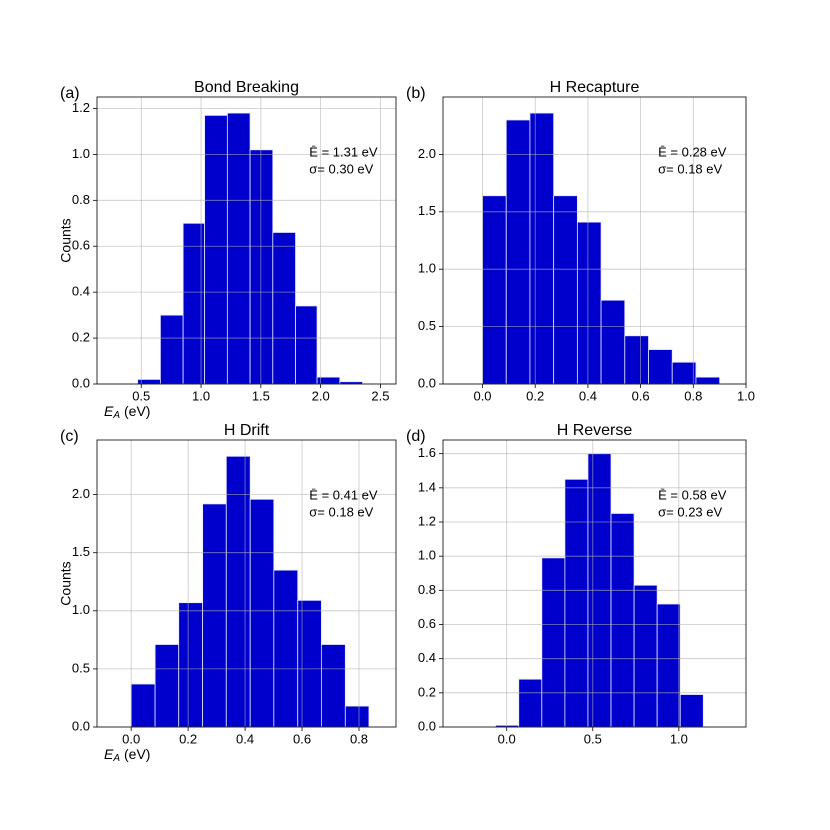 This screenshot has width=830, height=830. I want to click on annotation: Ē = 0.28 eV, so click(692, 151).